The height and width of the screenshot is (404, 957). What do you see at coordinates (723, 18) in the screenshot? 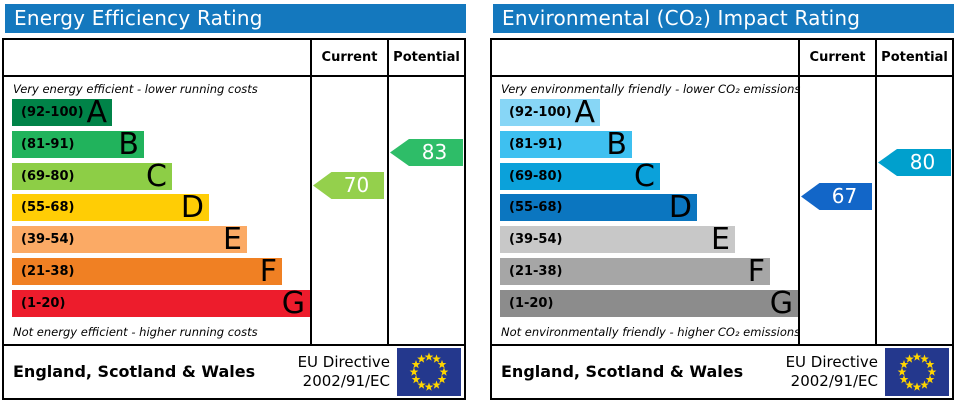
I see `chart-title: Environmental (CO₂) Impact Rating` at bounding box center [723, 18].